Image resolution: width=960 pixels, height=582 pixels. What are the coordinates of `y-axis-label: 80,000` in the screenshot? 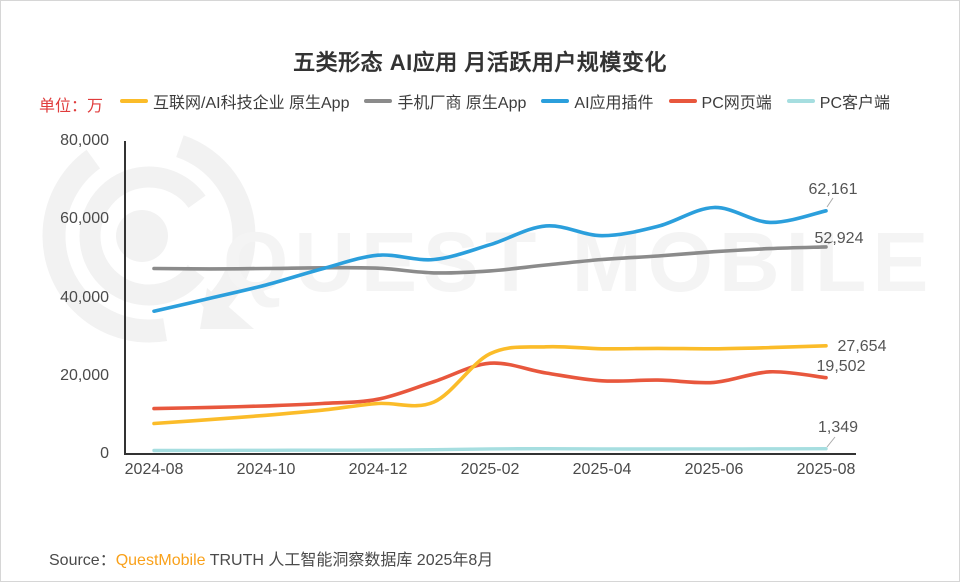 It's located at (84, 140).